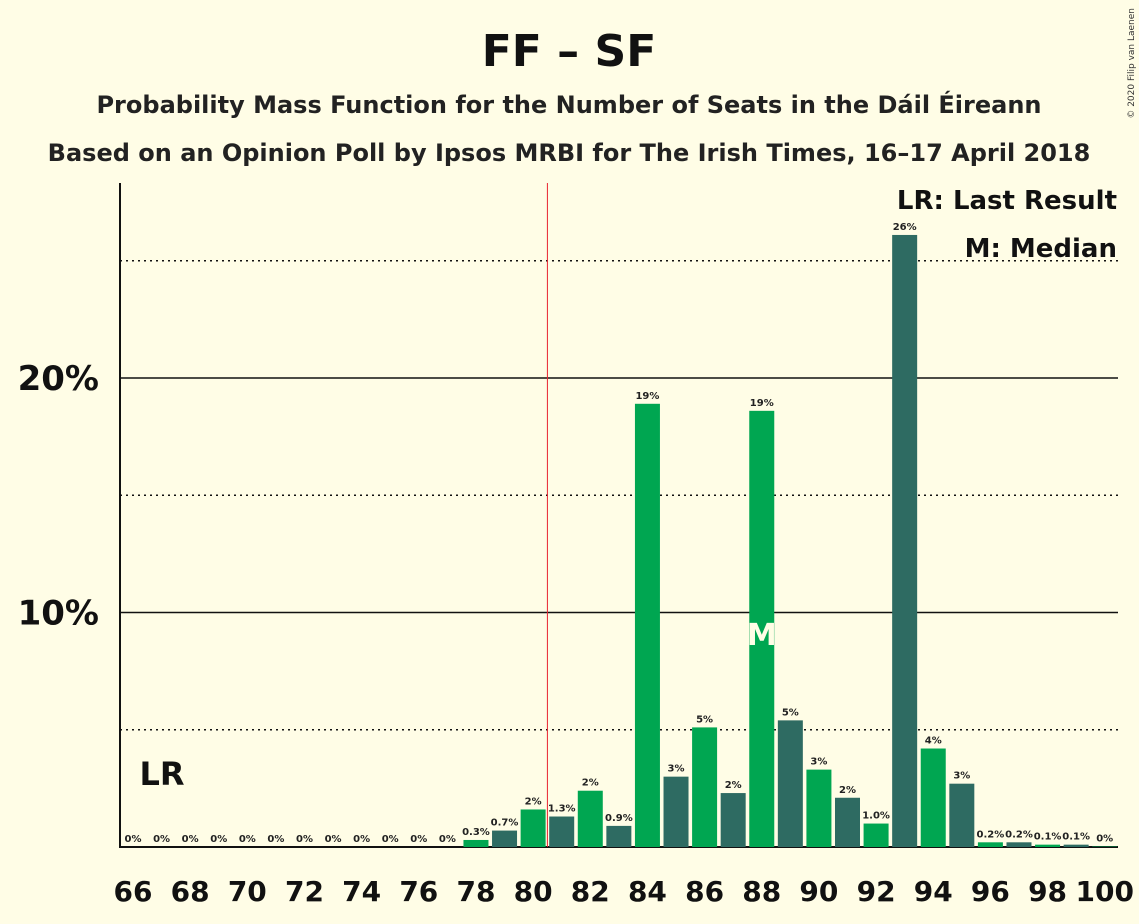 The height and width of the screenshot is (924, 1139). What do you see at coordinates (476, 832) in the screenshot?
I see `data-label-78: 0.3%` at bounding box center [476, 832].